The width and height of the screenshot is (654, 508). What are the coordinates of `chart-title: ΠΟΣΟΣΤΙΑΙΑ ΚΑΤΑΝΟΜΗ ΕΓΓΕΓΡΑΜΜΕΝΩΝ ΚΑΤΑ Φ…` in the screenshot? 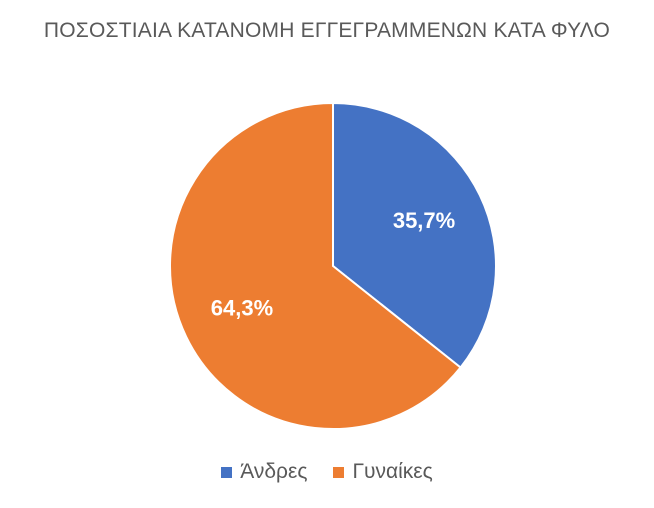 It's located at (327, 30).